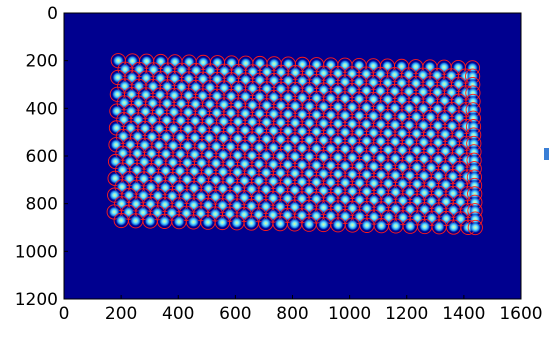 Image resolution: width=549 pixels, height=347 pixels. I want to click on x-tick-label: 1200, so click(406, 314).